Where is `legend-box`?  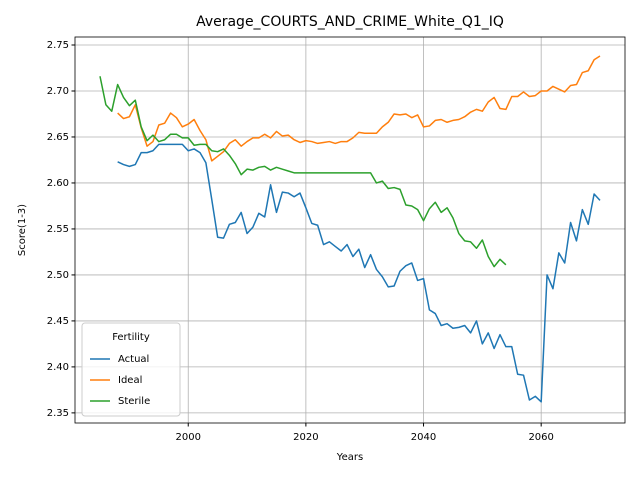
legend-box is located at coordinates (131, 369).